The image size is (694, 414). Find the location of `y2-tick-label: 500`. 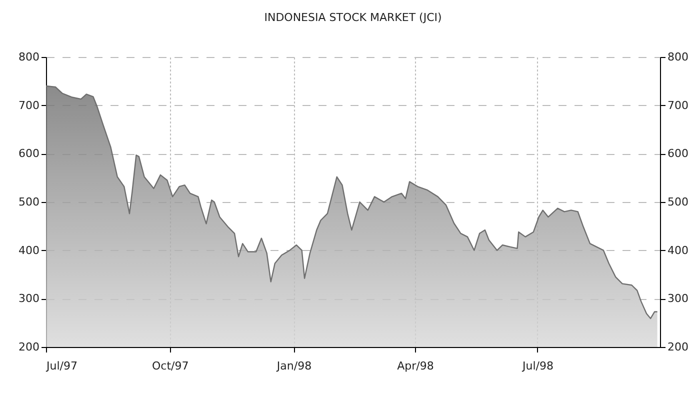

y2-tick-label: 500 is located at coordinates (678, 202).